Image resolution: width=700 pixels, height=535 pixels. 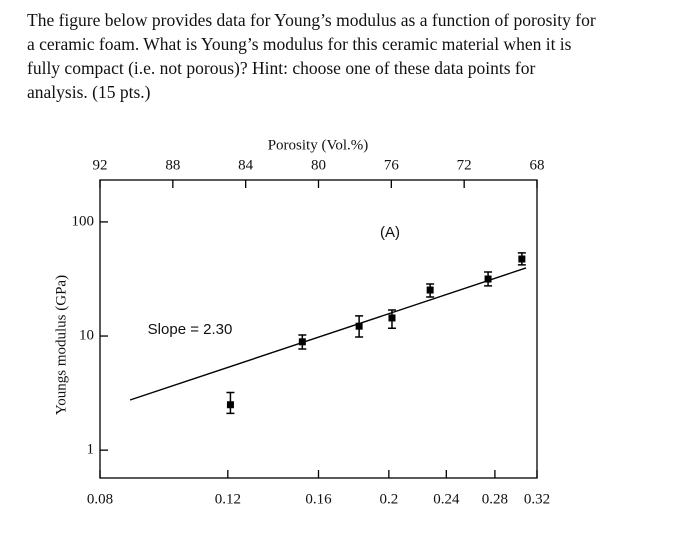 What do you see at coordinates (537, 499) in the screenshot?
I see `x-tick-label: 0.32` at bounding box center [537, 499].